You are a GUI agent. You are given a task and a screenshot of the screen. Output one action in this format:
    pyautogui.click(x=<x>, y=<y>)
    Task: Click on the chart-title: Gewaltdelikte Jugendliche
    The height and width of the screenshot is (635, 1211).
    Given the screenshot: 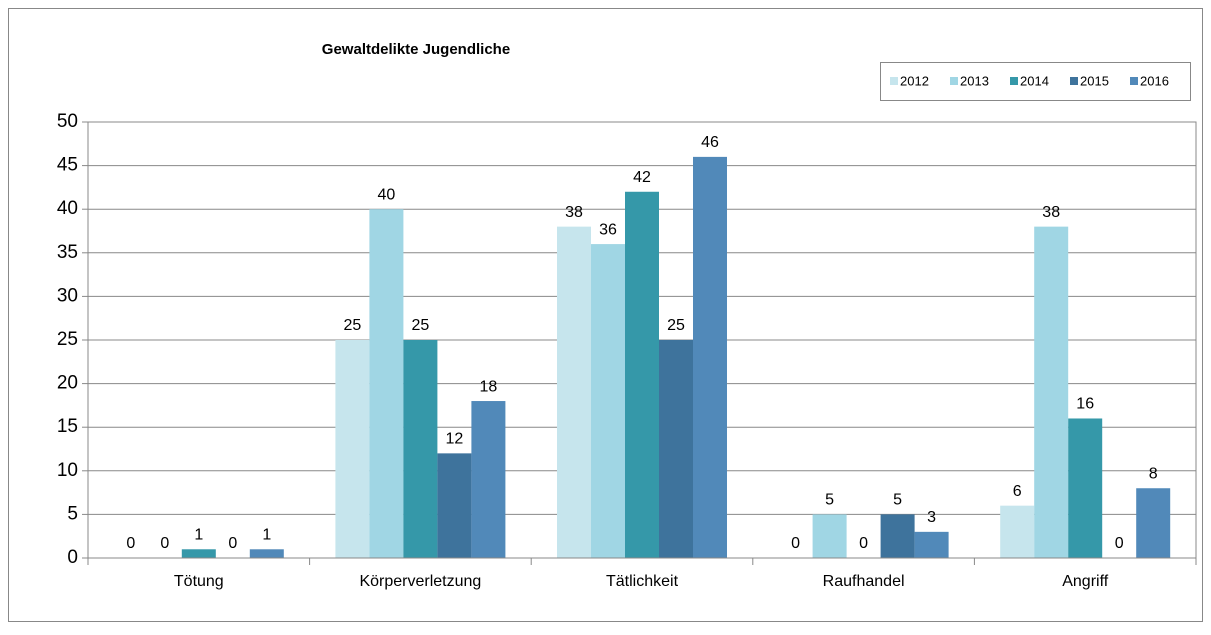 What is the action you would take?
    pyautogui.click(x=416, y=49)
    